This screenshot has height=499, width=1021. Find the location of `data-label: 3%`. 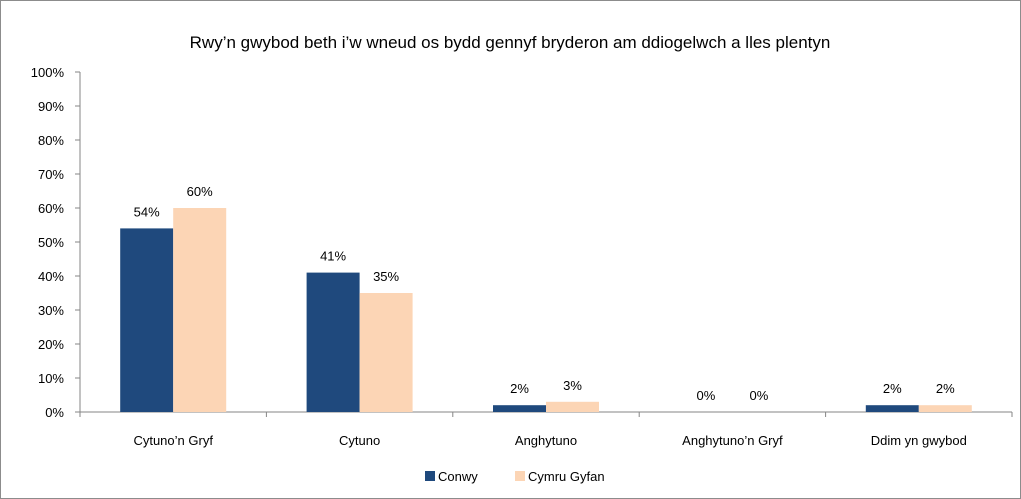

data-label: 3% is located at coordinates (572, 385).